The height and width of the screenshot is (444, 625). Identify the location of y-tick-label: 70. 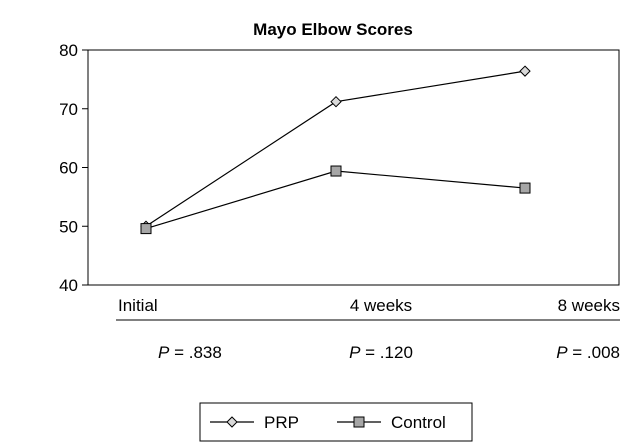
(68, 109).